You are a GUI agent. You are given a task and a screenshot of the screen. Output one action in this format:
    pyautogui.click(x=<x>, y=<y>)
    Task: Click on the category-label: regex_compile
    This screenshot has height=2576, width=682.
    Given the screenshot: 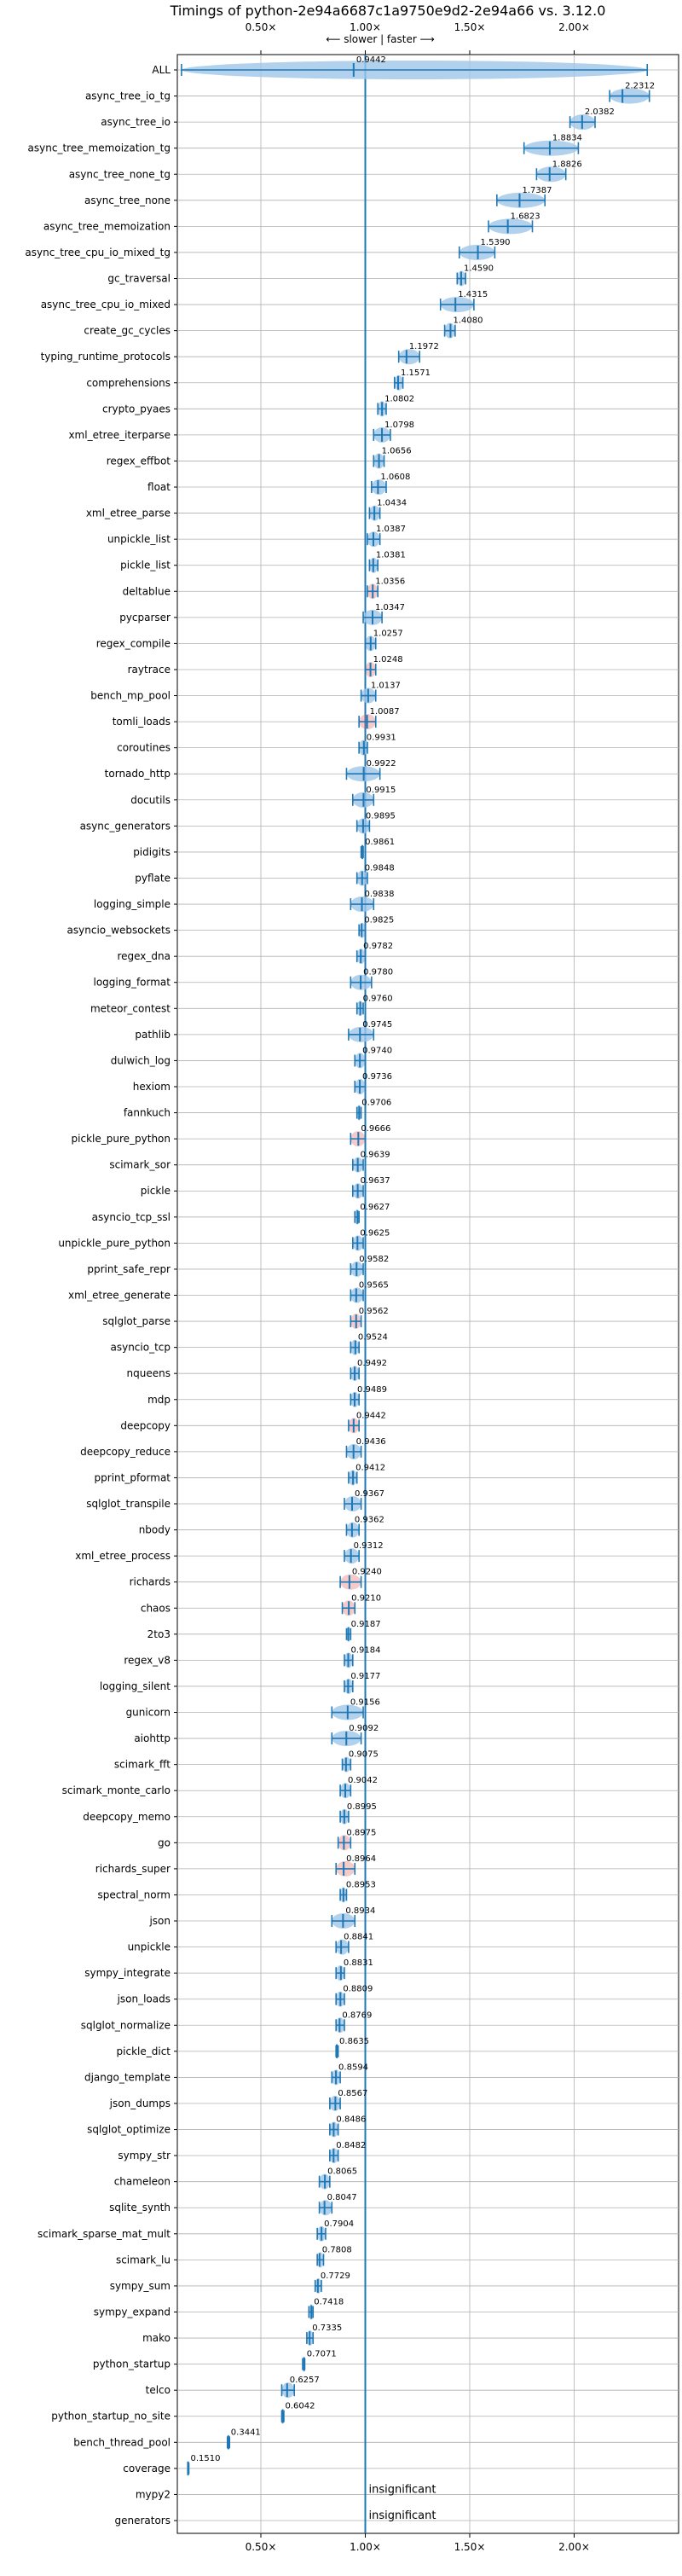 What is the action you would take?
    pyautogui.click(x=133, y=643)
    